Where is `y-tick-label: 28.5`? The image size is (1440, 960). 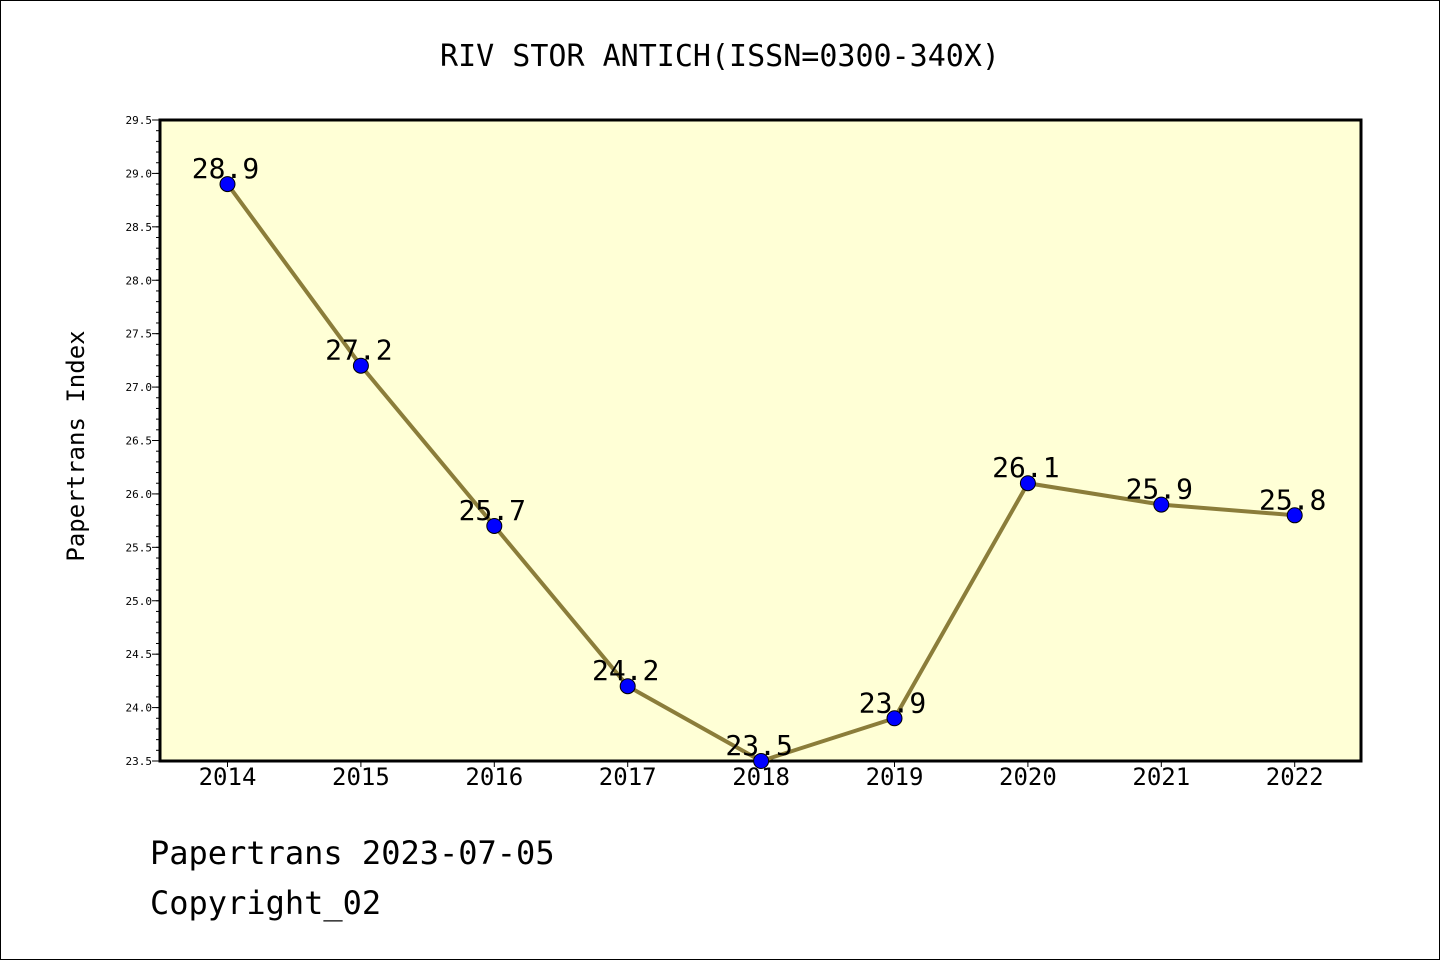 y-tick-label: 28.5 is located at coordinates (139, 227).